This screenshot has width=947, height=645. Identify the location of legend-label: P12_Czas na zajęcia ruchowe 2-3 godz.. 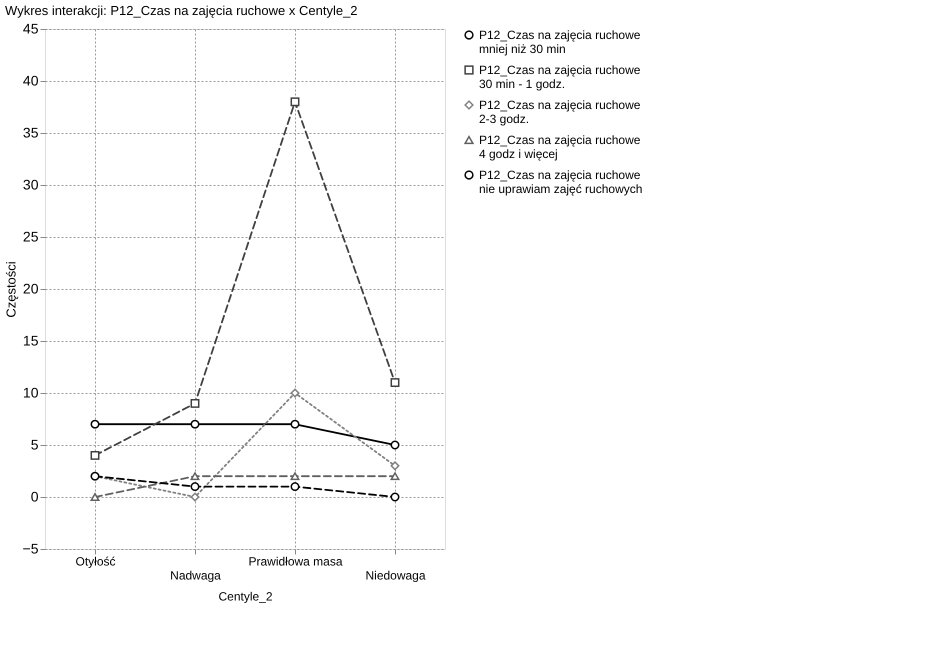
(560, 112).